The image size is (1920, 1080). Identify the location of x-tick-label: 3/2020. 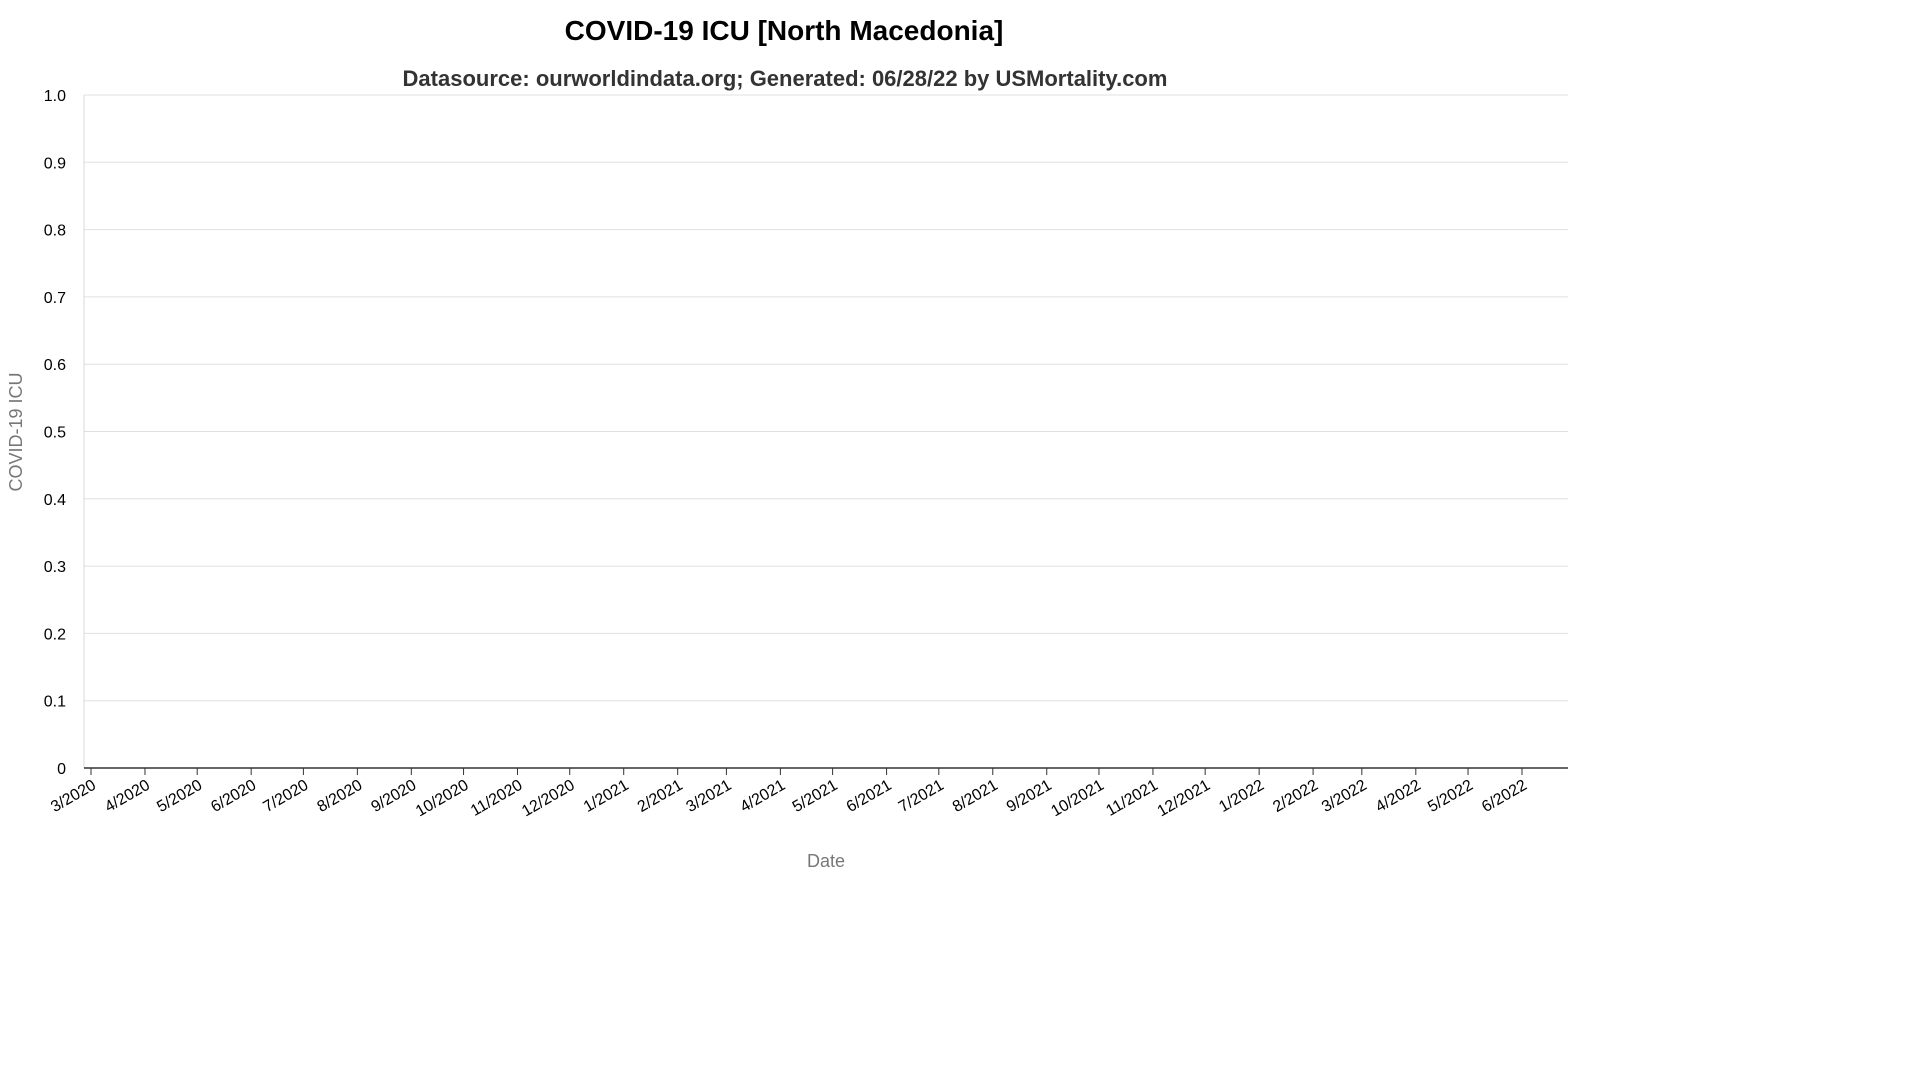
(73, 796).